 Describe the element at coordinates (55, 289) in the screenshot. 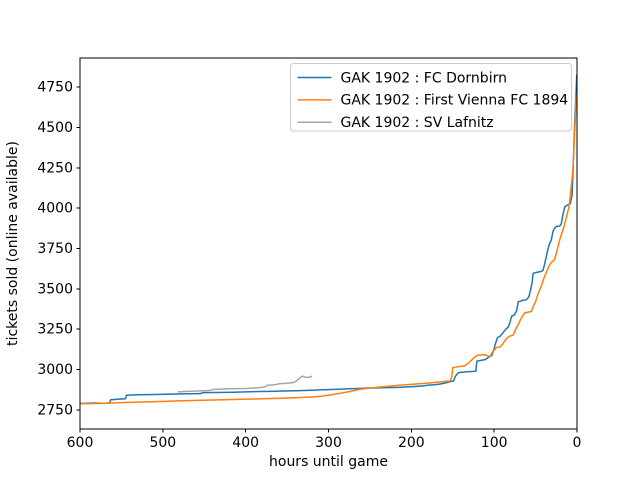

I see `y-tick-label: 3500` at that location.